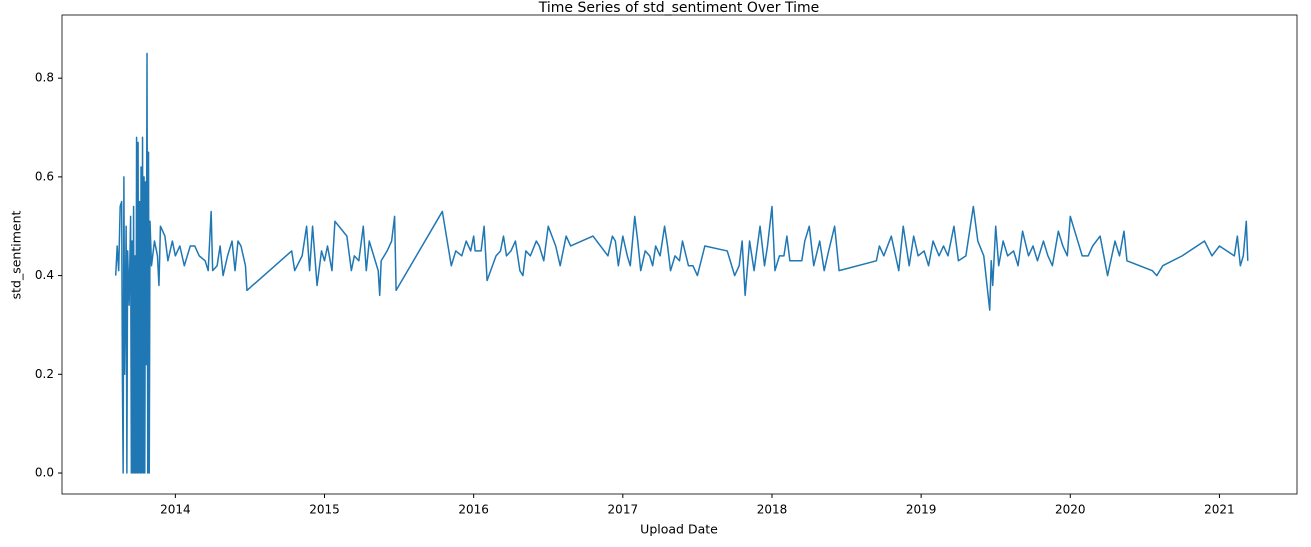 Image resolution: width=1311 pixels, height=547 pixels. Describe the element at coordinates (473, 510) in the screenshot. I see `x-tick-label: 2016` at that location.